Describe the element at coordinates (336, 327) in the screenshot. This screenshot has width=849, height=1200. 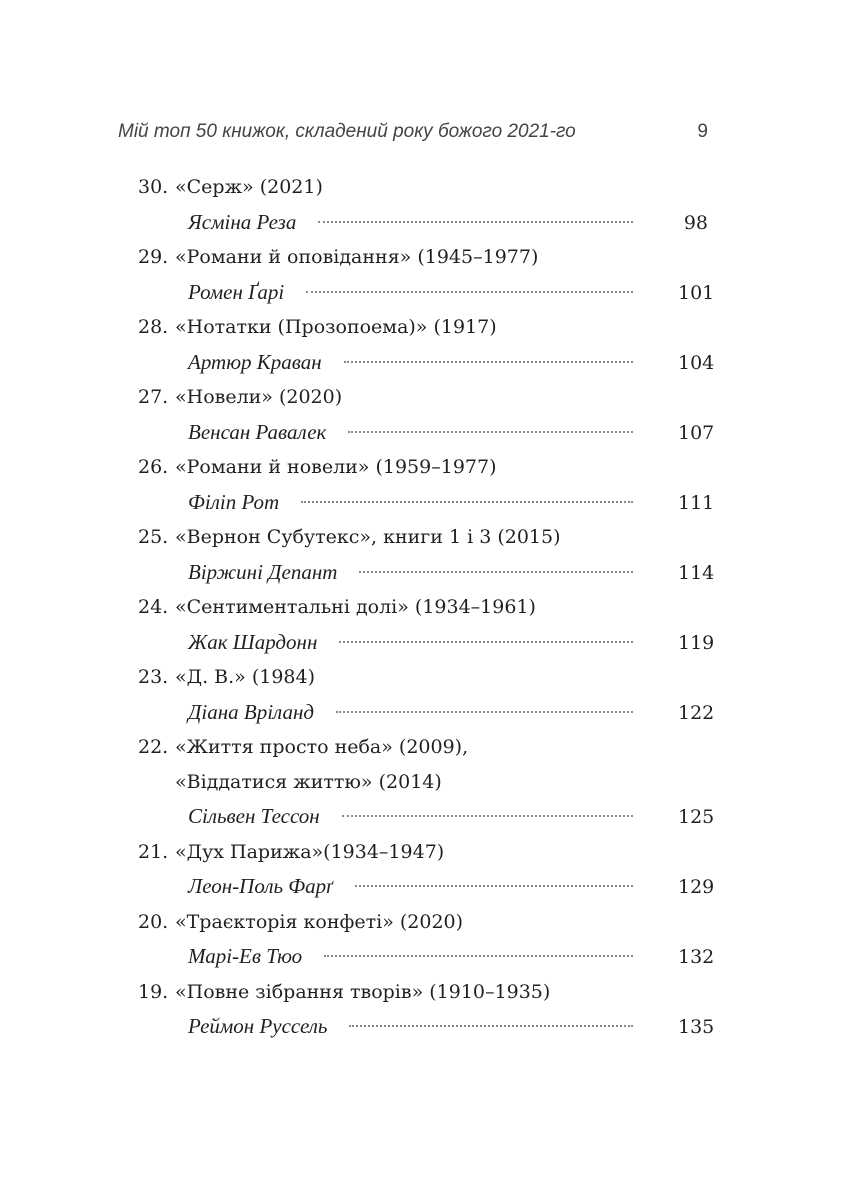
I see `entry-title: «Нотатки (Прозопоема)» (1917)` at that location.